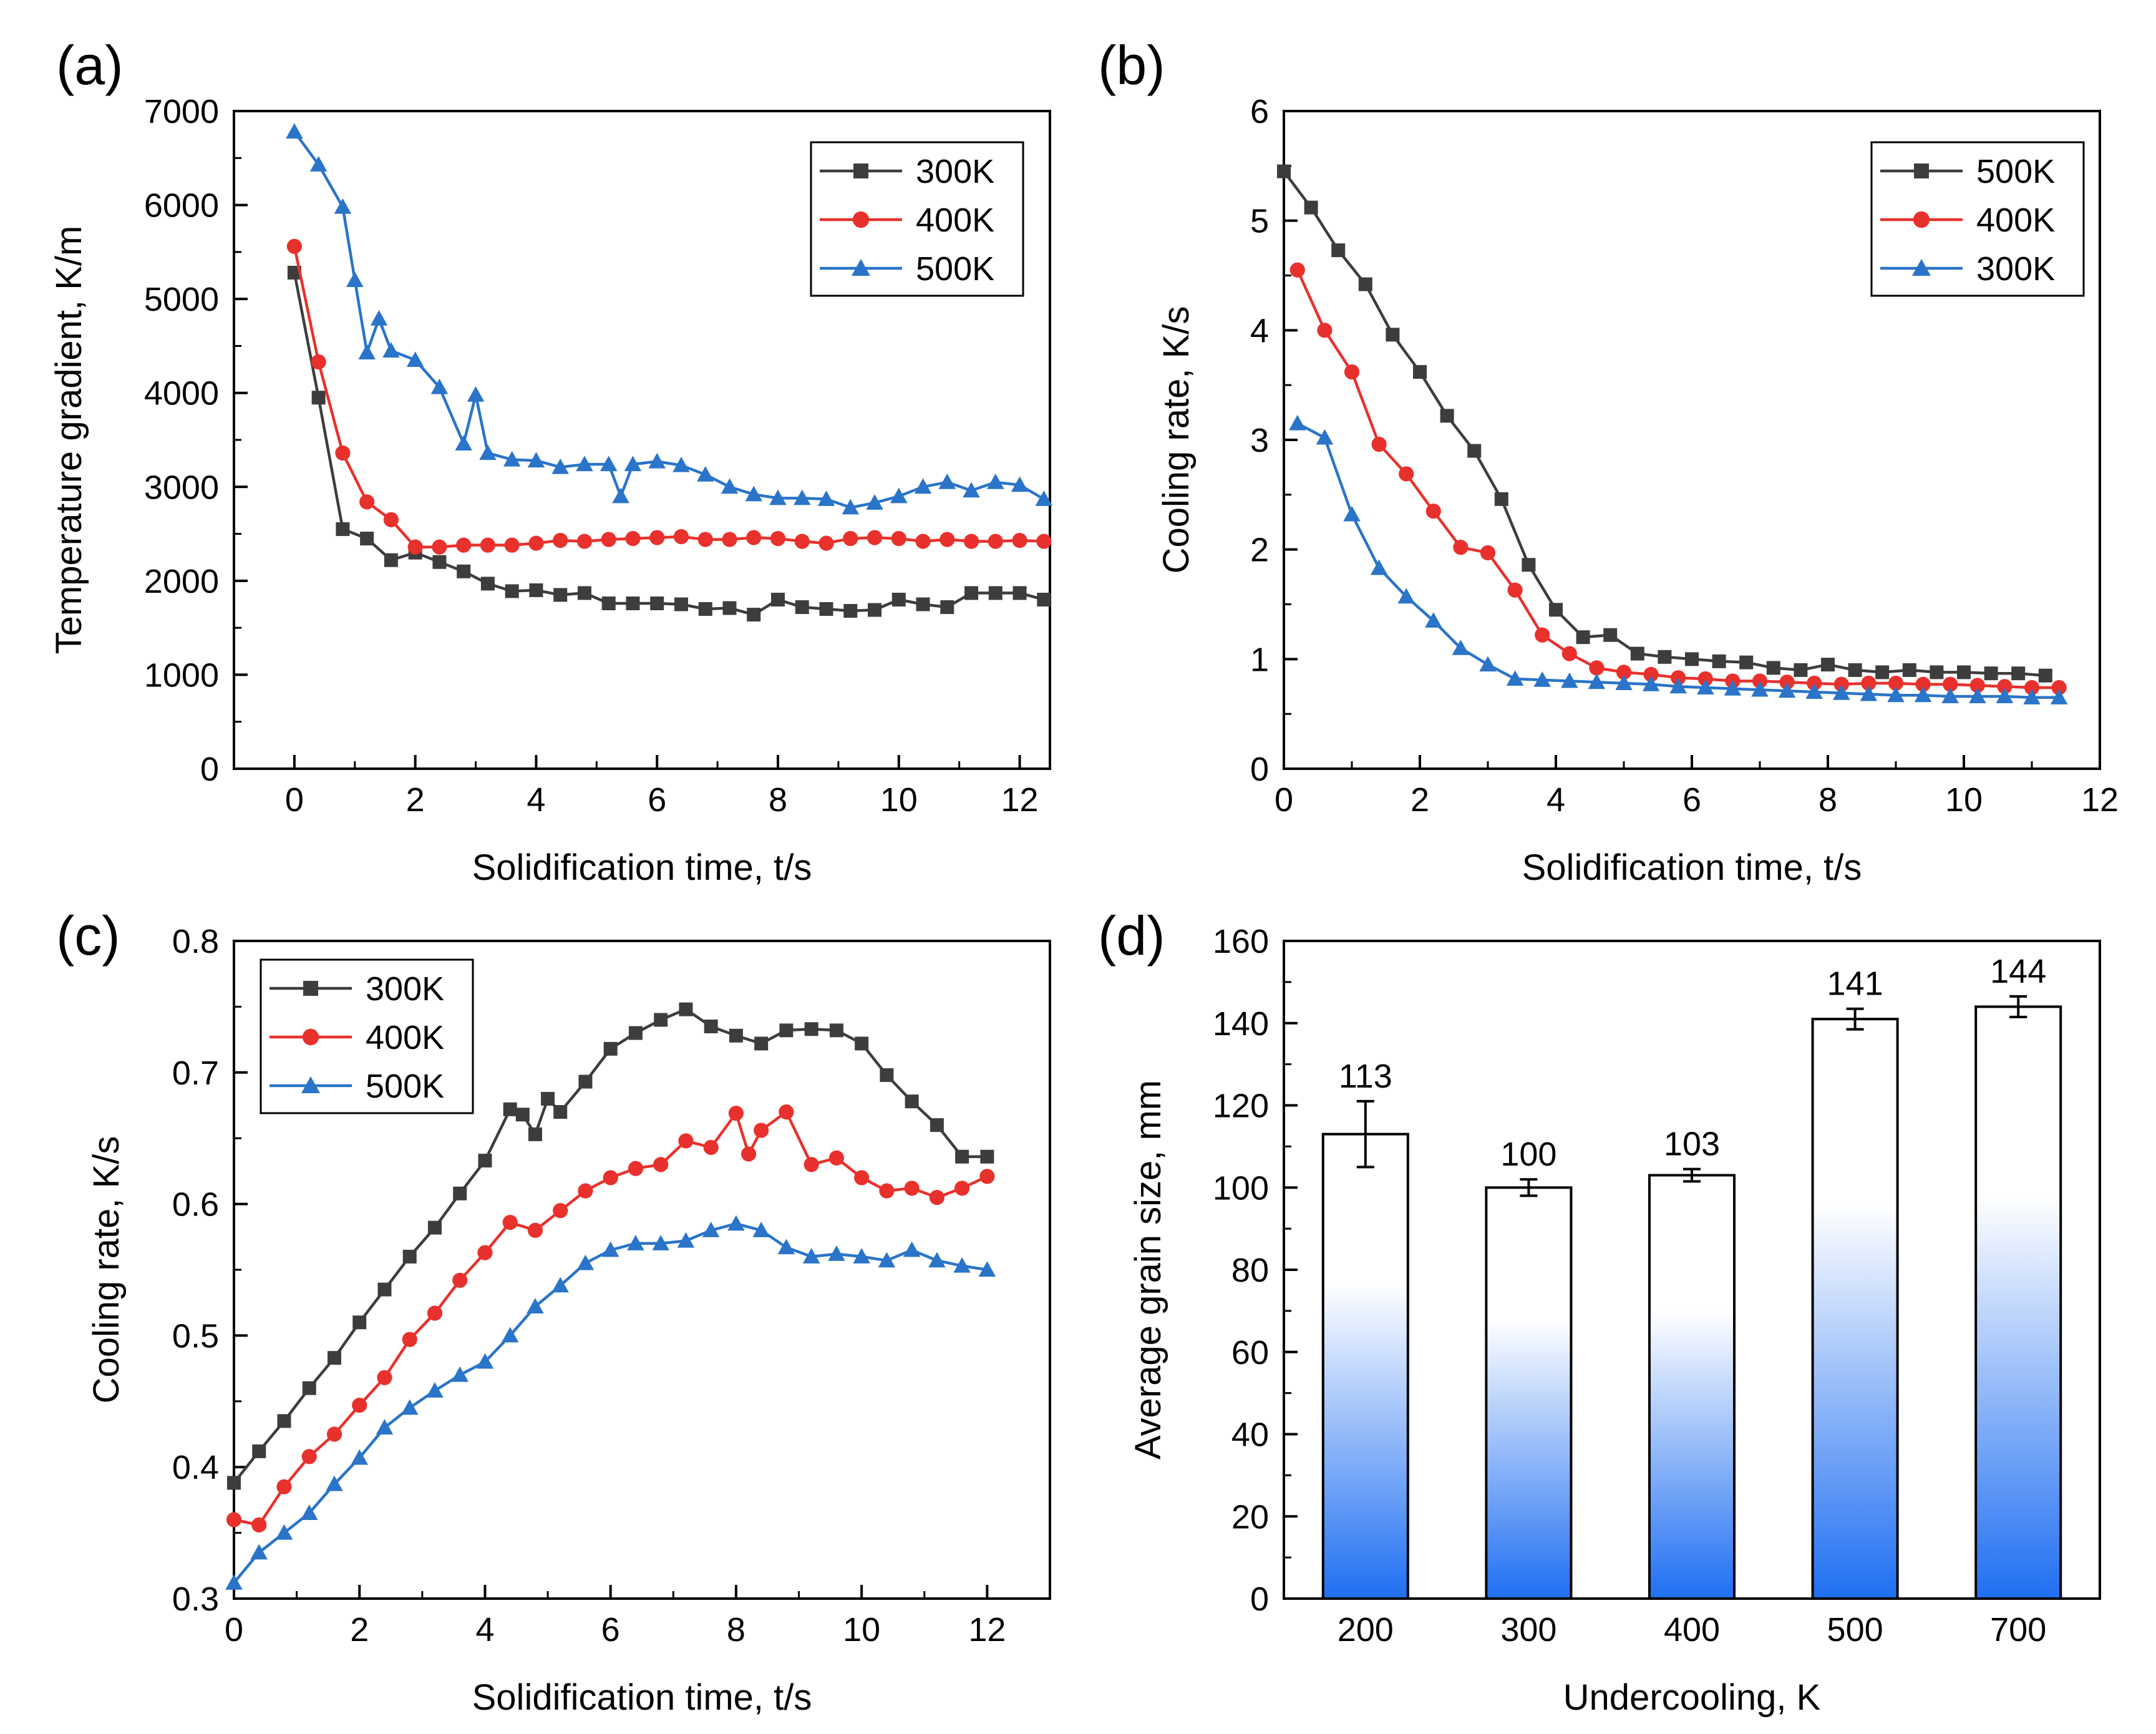  Describe the element at coordinates (1692, 1630) in the screenshot. I see `x-tick-label: 400` at that location.